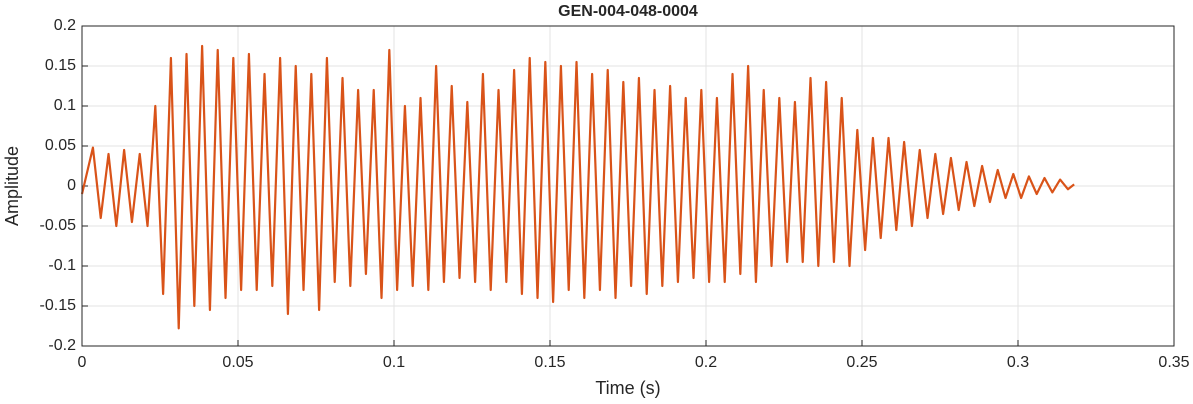 The height and width of the screenshot is (404, 1193). Describe the element at coordinates (62, 265) in the screenshot. I see `y-tick-label: -0.1` at that location.